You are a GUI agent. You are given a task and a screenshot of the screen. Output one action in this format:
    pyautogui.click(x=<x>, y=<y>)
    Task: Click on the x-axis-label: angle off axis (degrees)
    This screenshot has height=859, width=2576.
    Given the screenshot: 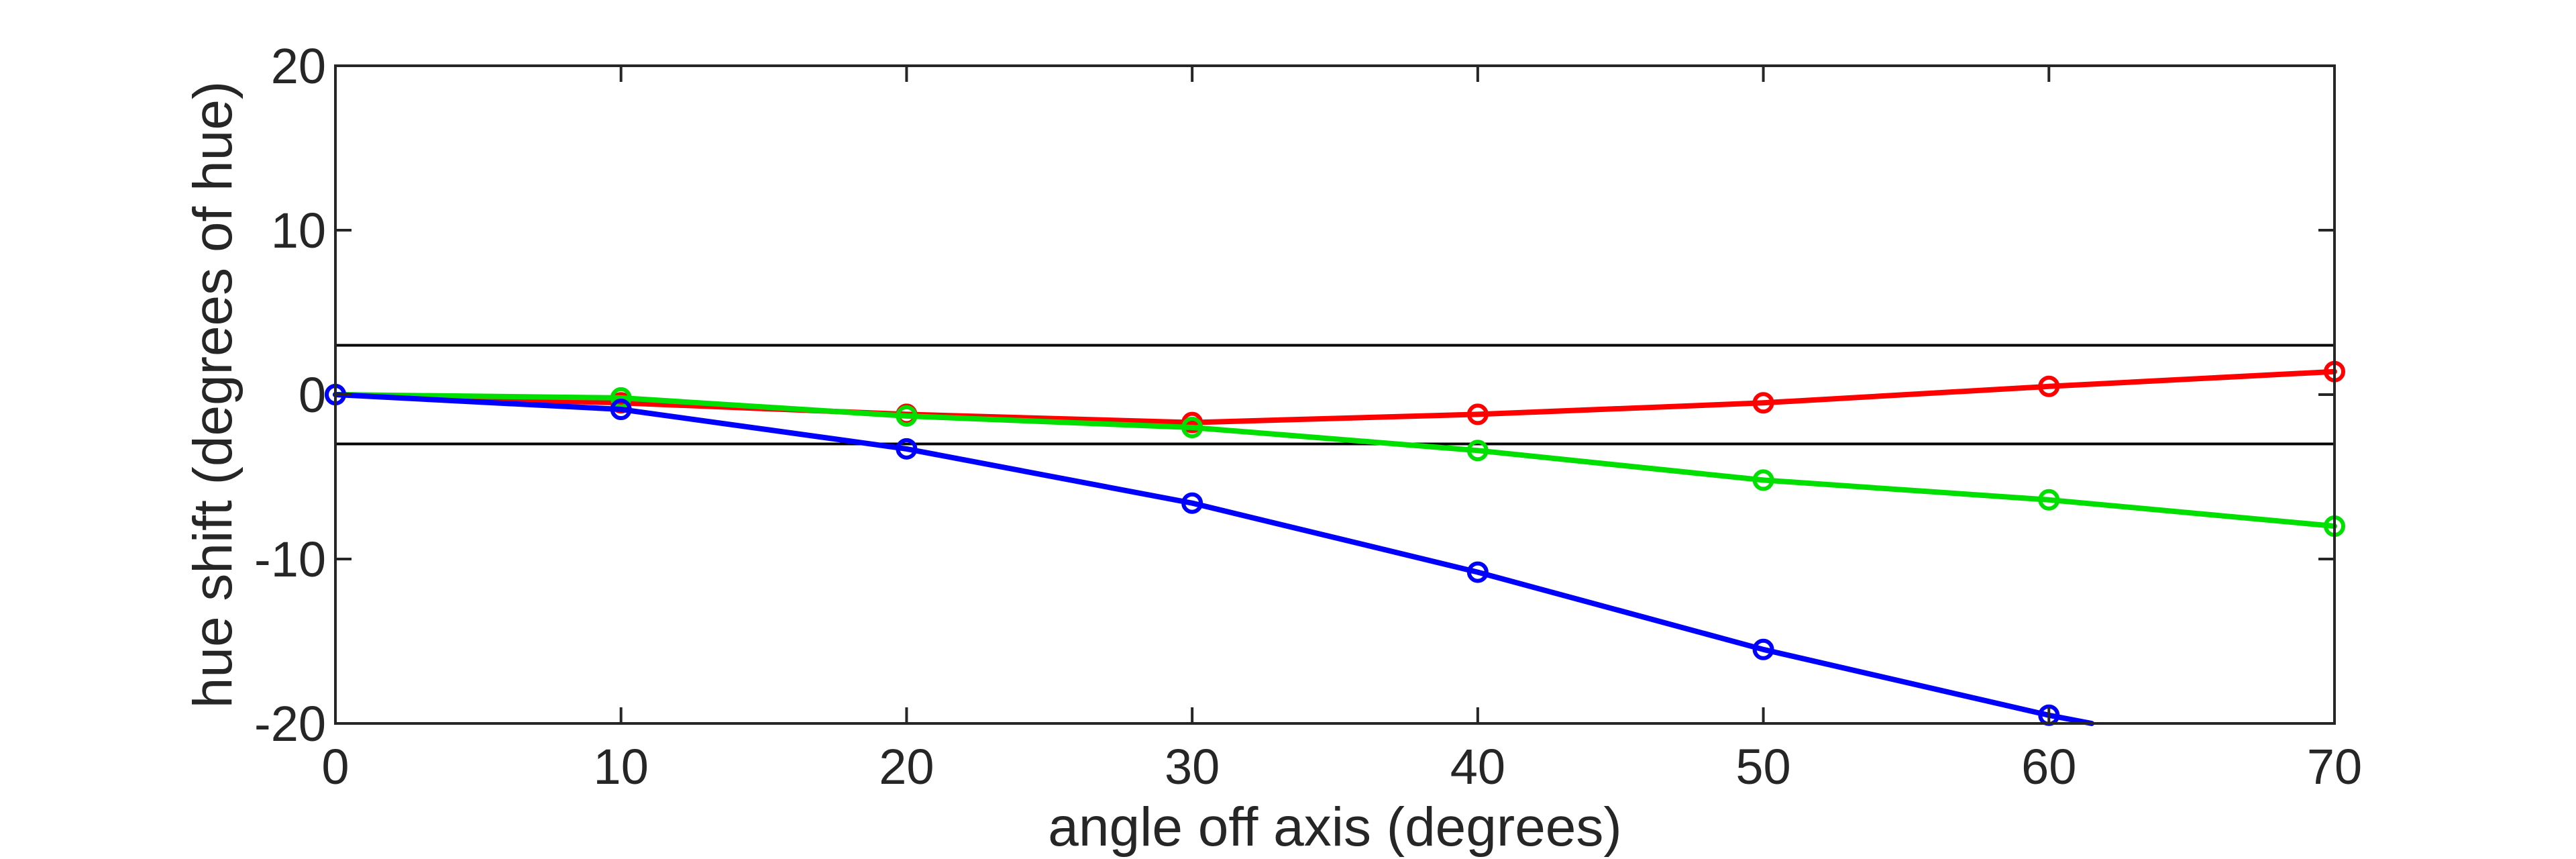 What is the action you would take?
    pyautogui.click(x=1334, y=828)
    